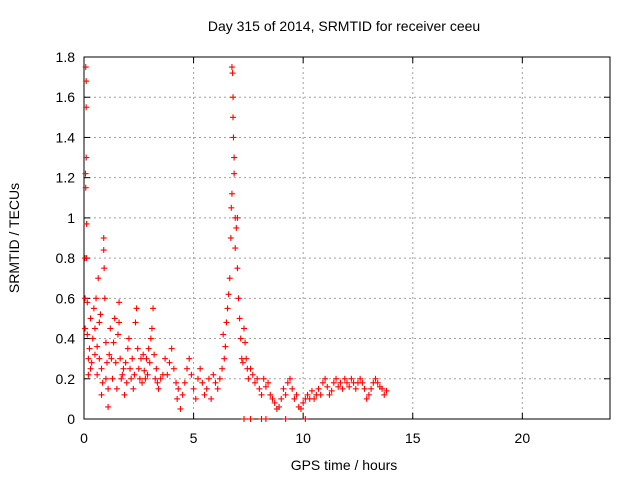 The image size is (640, 480). What do you see at coordinates (66, 97) in the screenshot?
I see `y-tick-label: 1.6` at bounding box center [66, 97].